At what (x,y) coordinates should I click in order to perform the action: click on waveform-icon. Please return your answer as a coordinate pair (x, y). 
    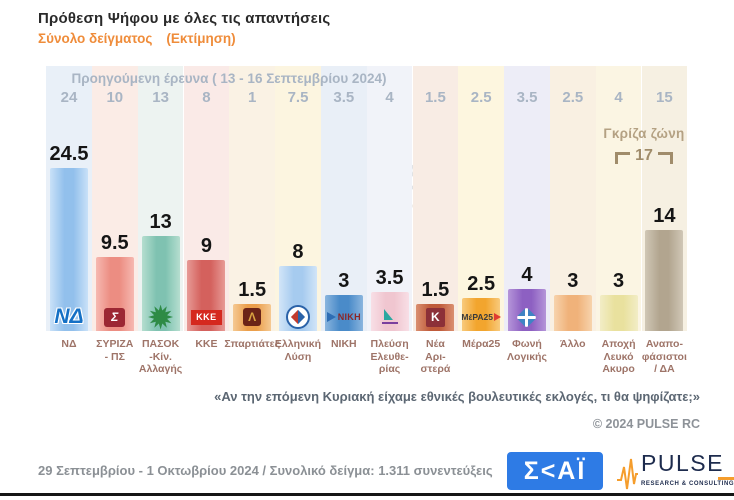
    Looking at the image, I should click on (627, 474).